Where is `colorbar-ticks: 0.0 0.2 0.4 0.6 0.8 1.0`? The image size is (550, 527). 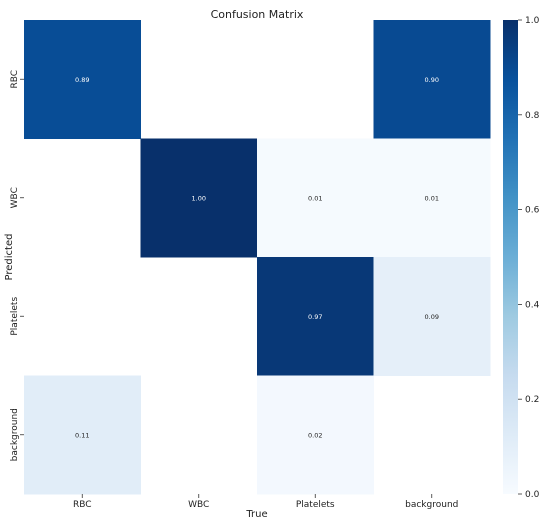 colorbar-ticks: 0.0 0.2 0.4 0.6 0.8 1.0 is located at coordinates (529, 258).